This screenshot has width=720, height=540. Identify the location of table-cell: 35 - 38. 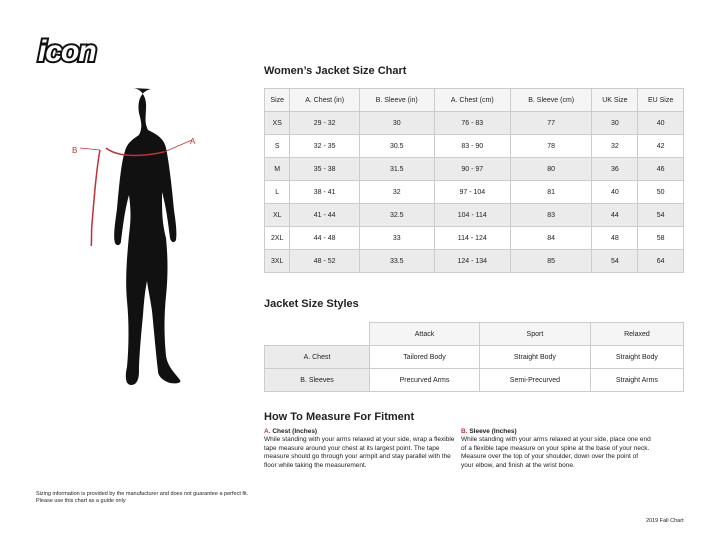
(324, 169).